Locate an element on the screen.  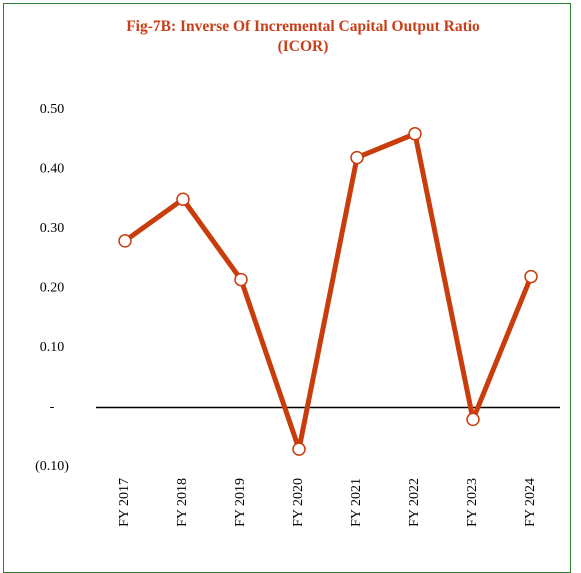
y-tick-label: 0.20 is located at coordinates (52, 288).